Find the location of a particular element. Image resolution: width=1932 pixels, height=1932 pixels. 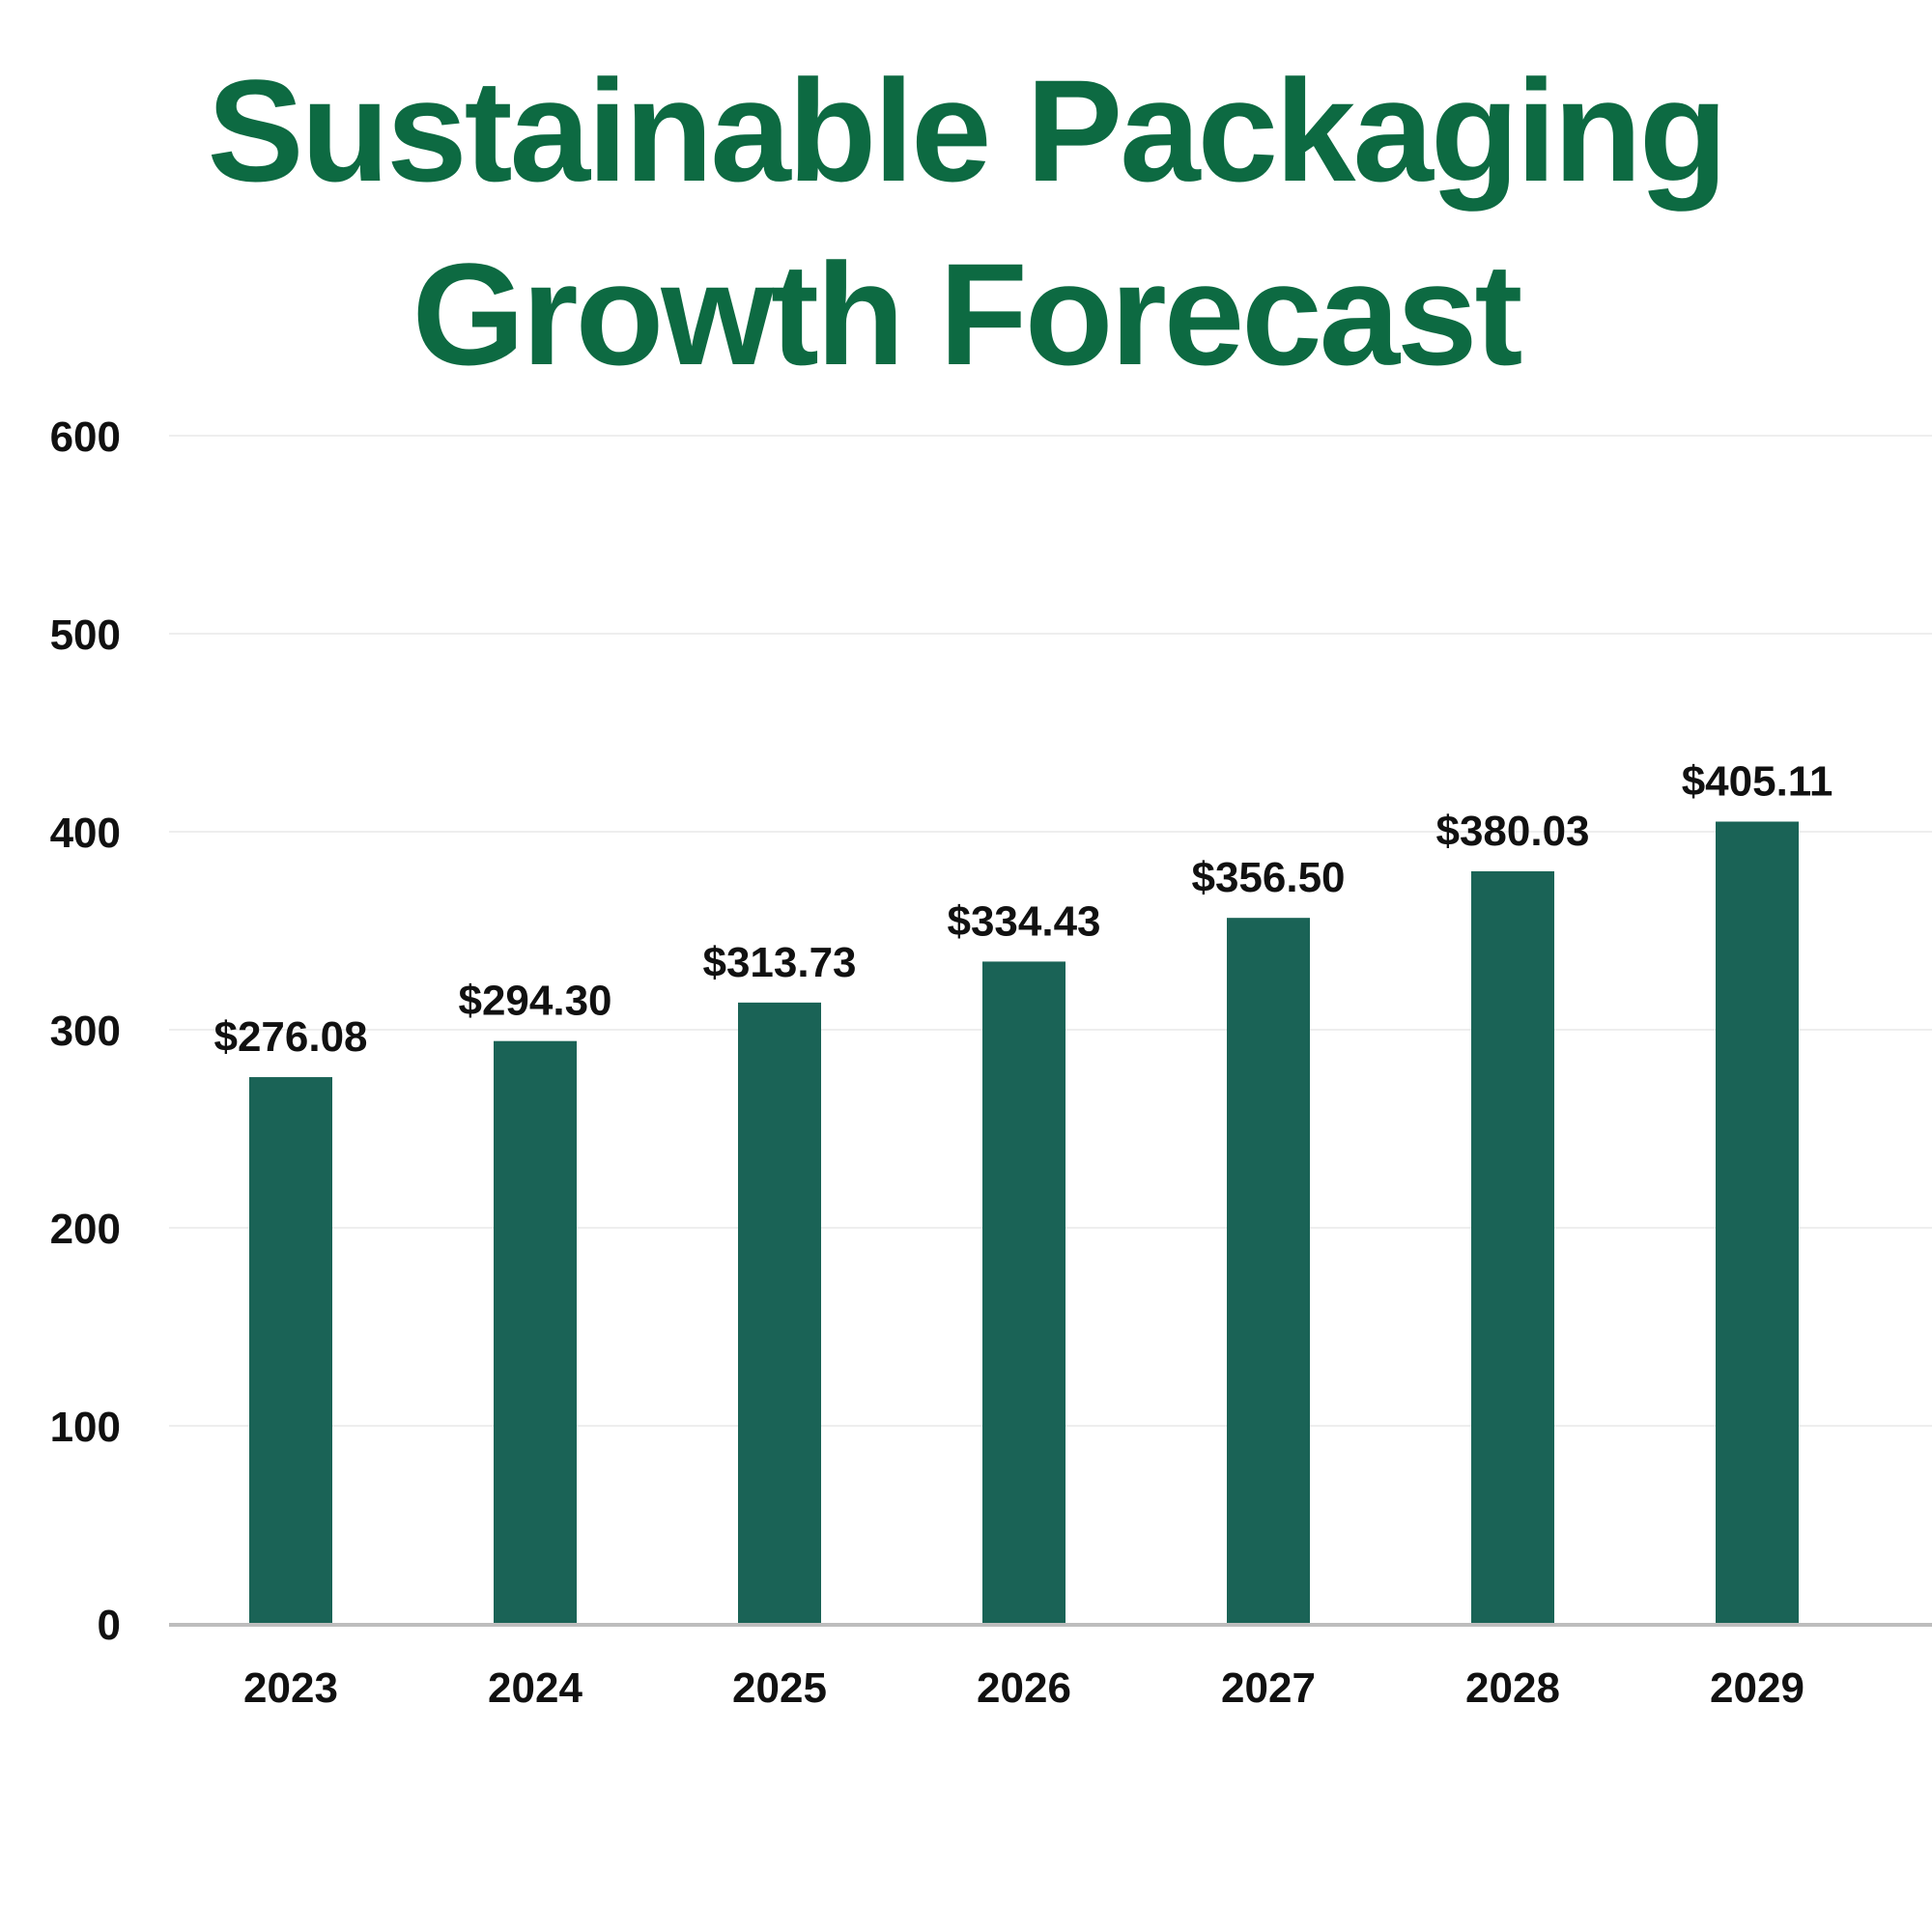

bar-2024 is located at coordinates (535, 1332).